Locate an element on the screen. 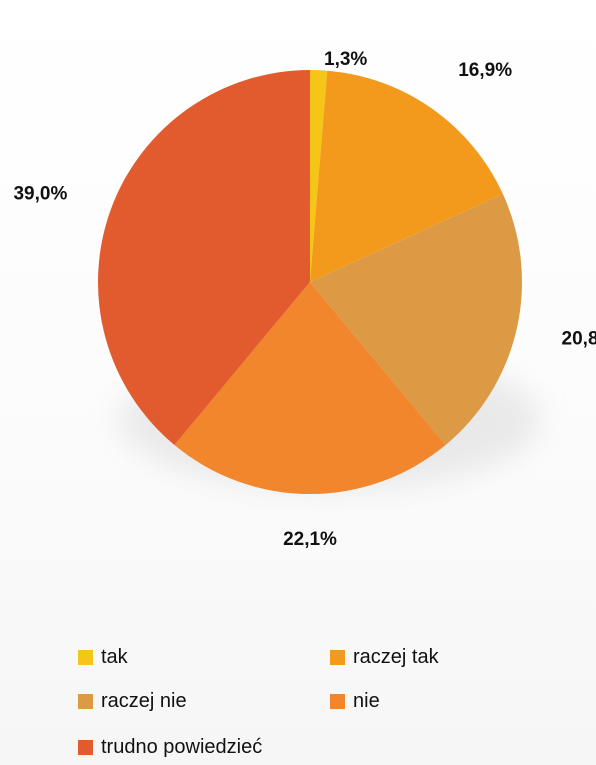 This screenshot has width=596, height=765. slice-value-label: 39,0% is located at coordinates (40, 193).